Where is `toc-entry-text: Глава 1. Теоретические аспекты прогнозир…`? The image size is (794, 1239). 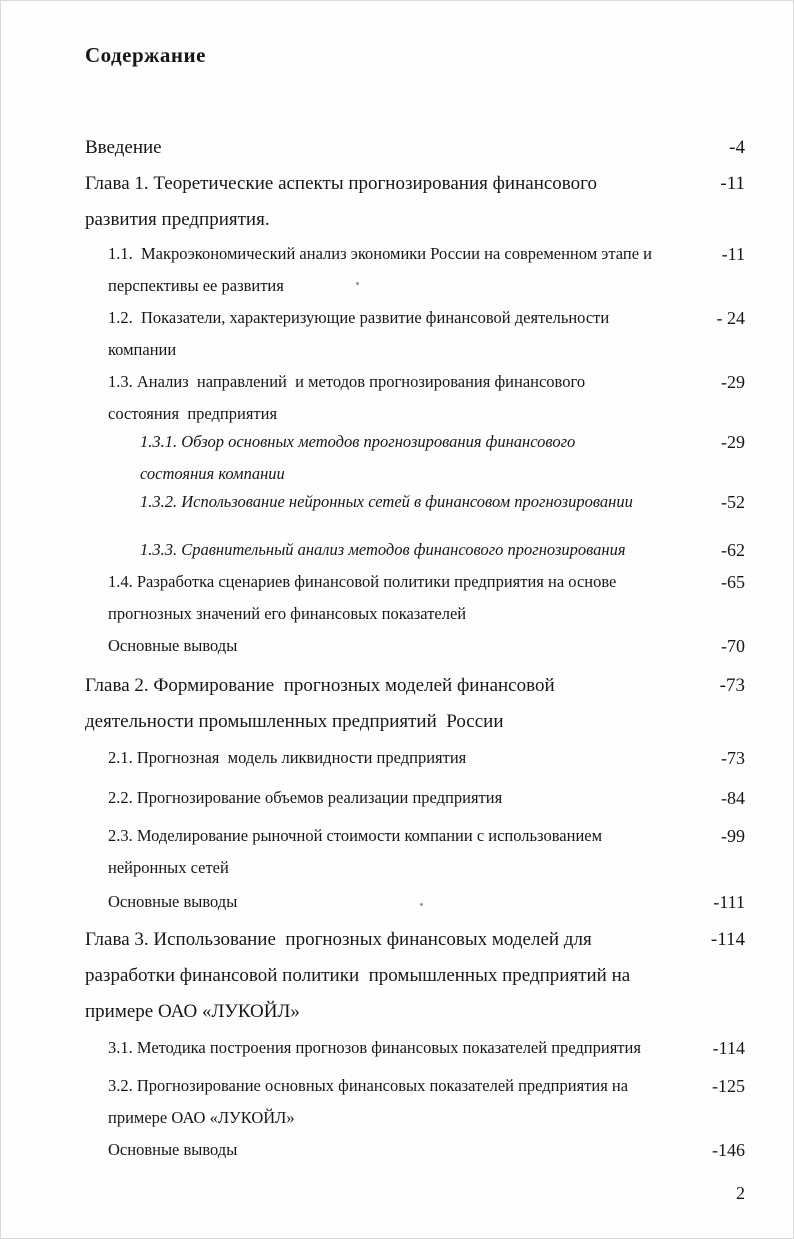
toc-entry-text: Глава 1. Теоретические аспекты прогнозир… is located at coordinates (389, 202).